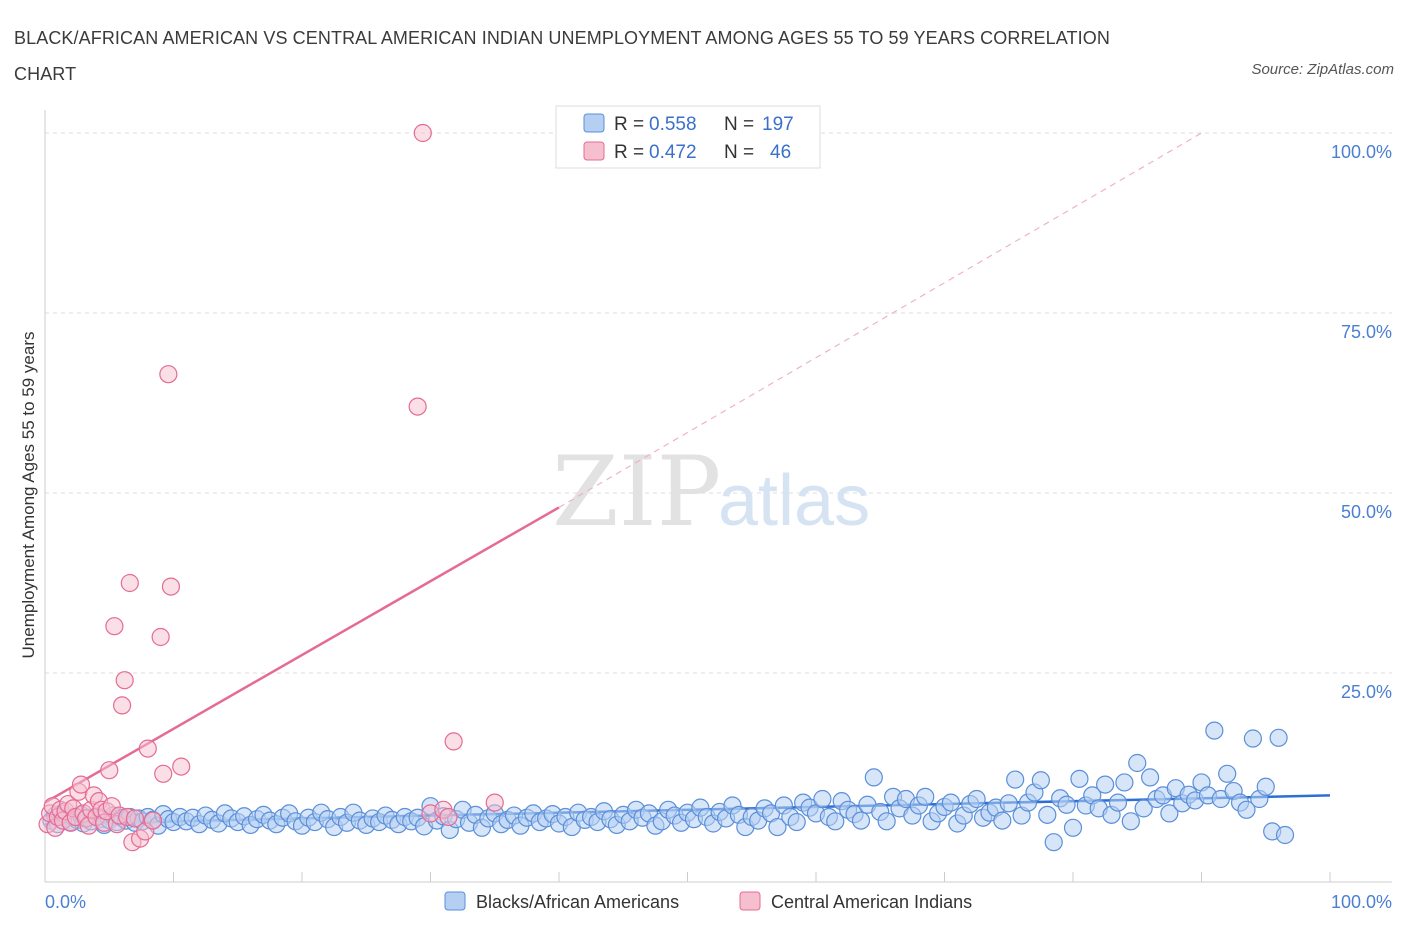  Describe the element at coordinates (871, 902) in the screenshot. I see `bottom-legend-label-pink: Central American Indians` at that location.